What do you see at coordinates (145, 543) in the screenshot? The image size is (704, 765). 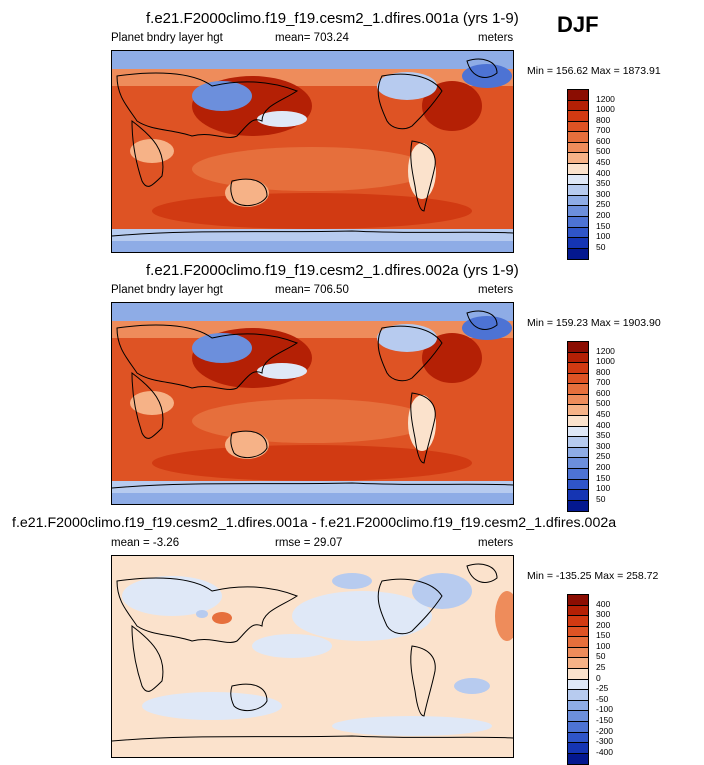 I see `panel-3-mean-label: mean = -3.26` at bounding box center [145, 543].